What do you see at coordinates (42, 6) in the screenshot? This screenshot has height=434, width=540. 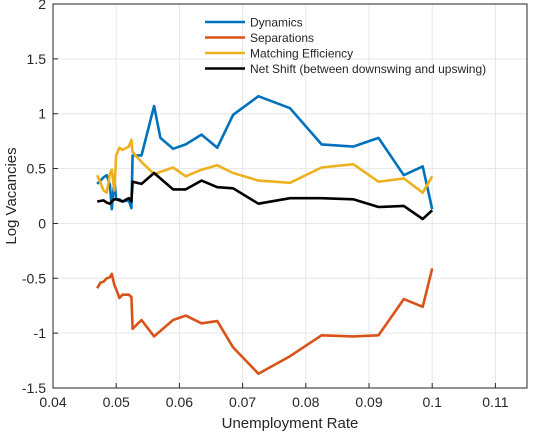 I see `y-tick-label: 2` at bounding box center [42, 6].